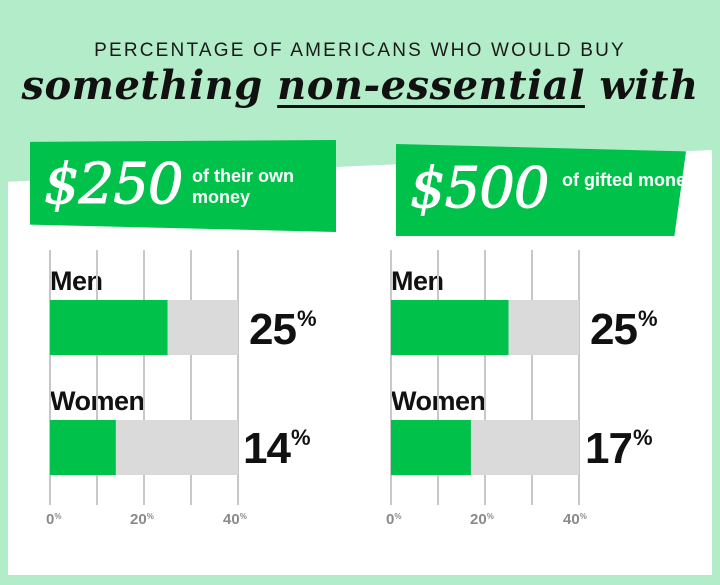 This screenshot has width=720, height=585. What do you see at coordinates (629, 180) in the screenshot?
I see `banner-desc-2: of gifted money` at bounding box center [629, 180].